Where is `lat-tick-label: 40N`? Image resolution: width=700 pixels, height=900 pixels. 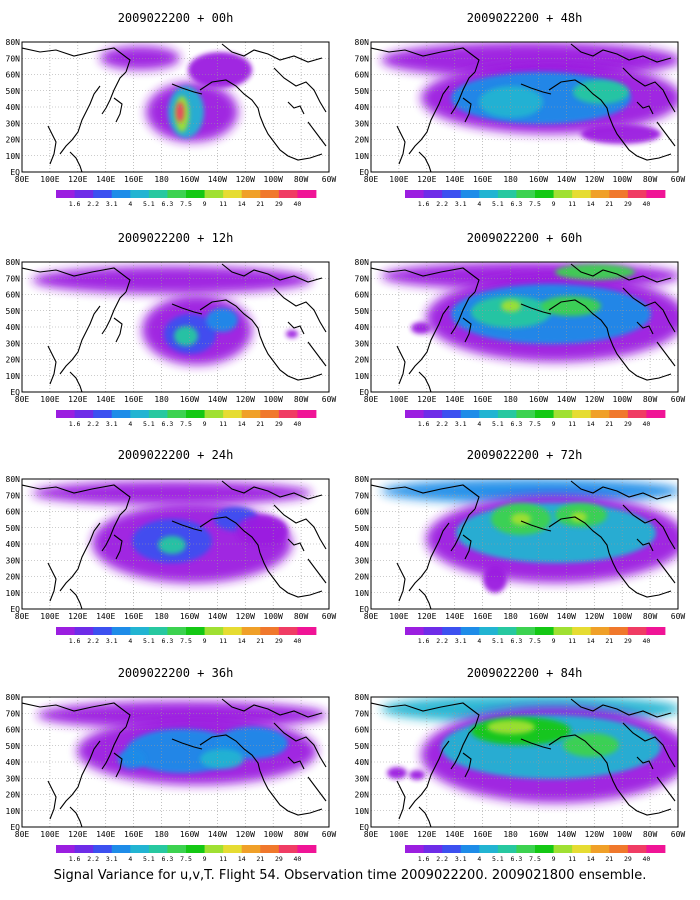
lat-tick-label: 40N is located at coordinates (13, 544).